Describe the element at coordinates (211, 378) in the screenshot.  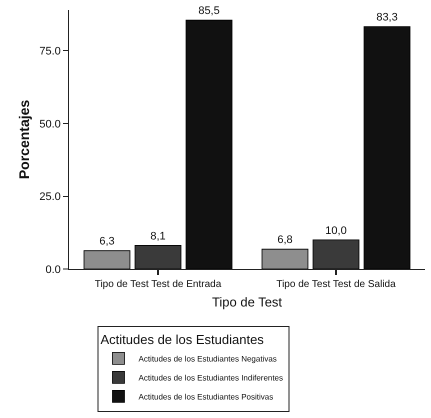
I see `legend-label: Actitudes de los Estudiantes Indiferentes` at that location.